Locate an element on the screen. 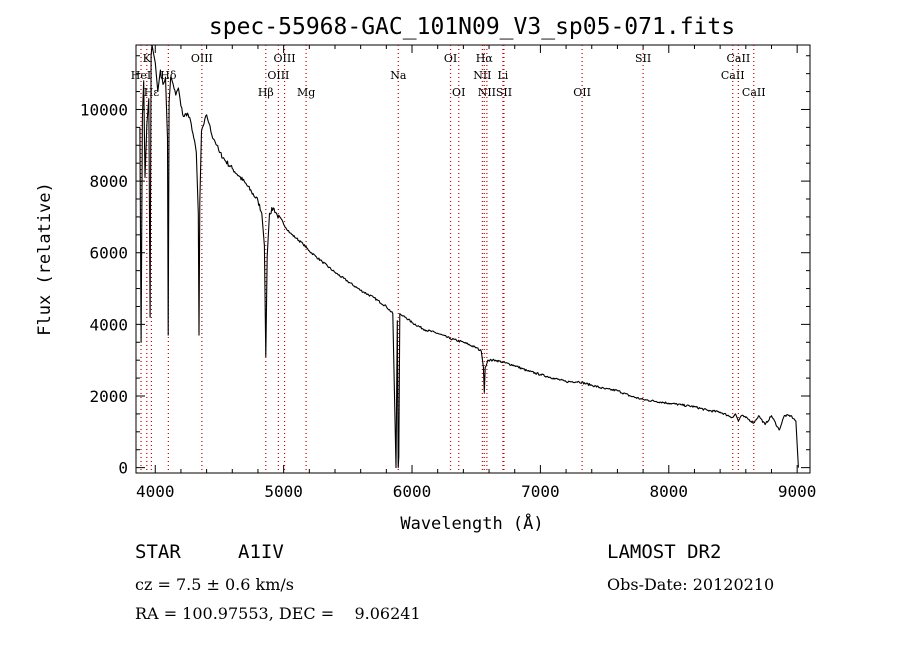 The height and width of the screenshot is (650, 900). observation-date: Obs-Date: 20120210 is located at coordinates (691, 584).